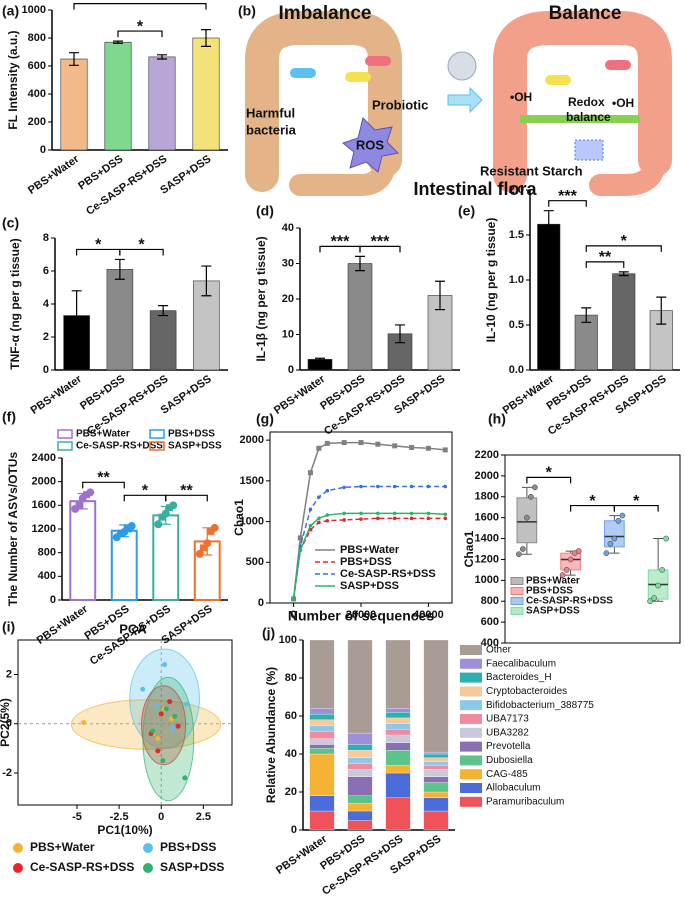 This screenshot has width=685, height=901. Describe the element at coordinates (53, 600) in the screenshot. I see `y-tick-label: 0` at that location.